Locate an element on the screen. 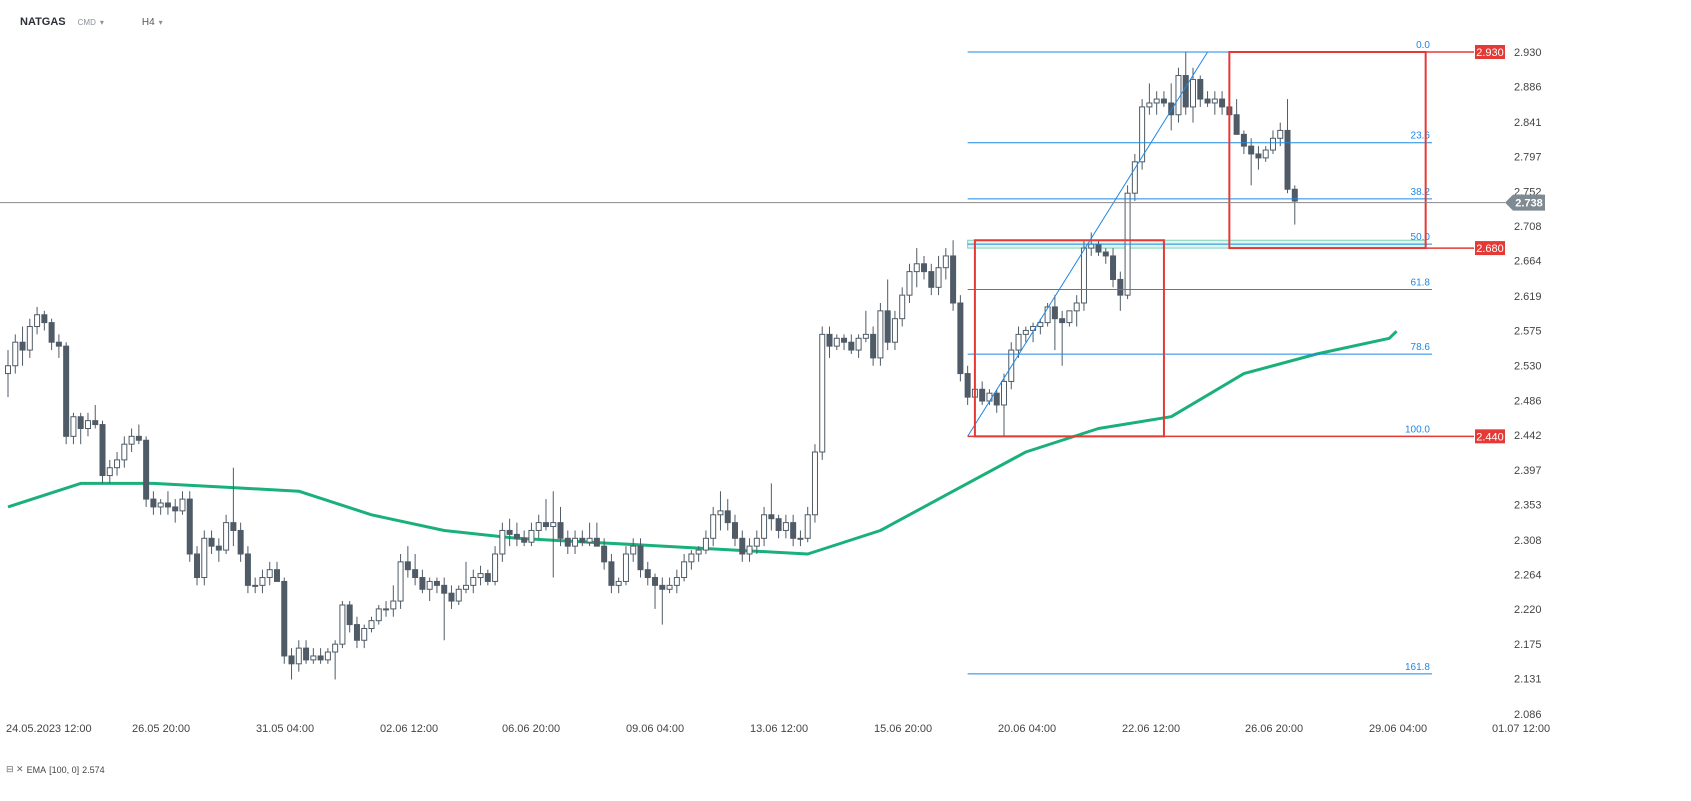  y-tick-label: 2.486 is located at coordinates (1528, 401).